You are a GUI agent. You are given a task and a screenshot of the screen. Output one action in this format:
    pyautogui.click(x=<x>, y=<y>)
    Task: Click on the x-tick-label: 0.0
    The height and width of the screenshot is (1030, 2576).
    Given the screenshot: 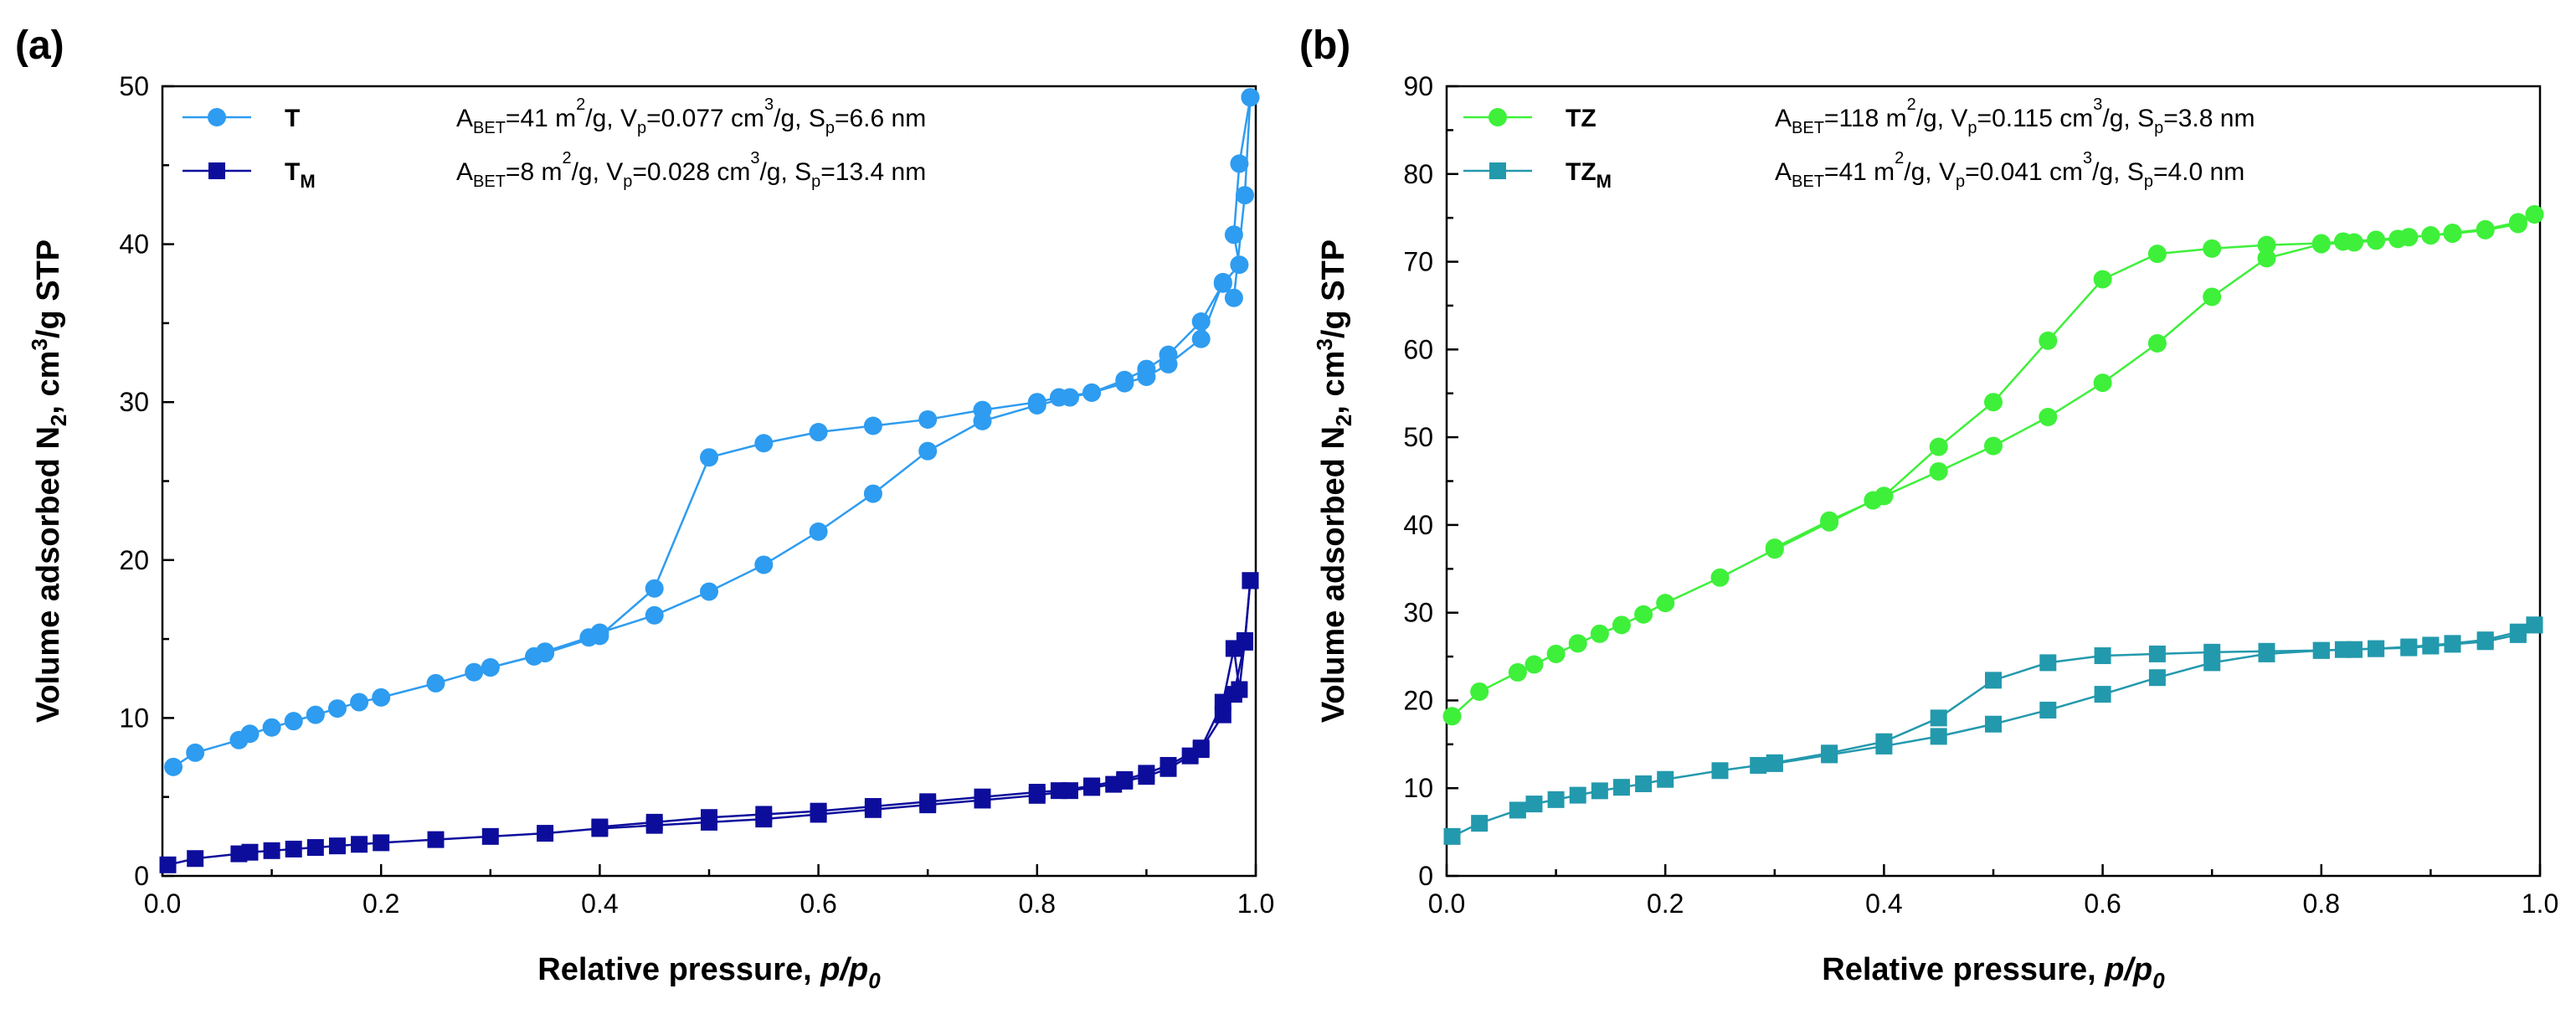 What is the action you would take?
    pyautogui.click(x=163, y=903)
    